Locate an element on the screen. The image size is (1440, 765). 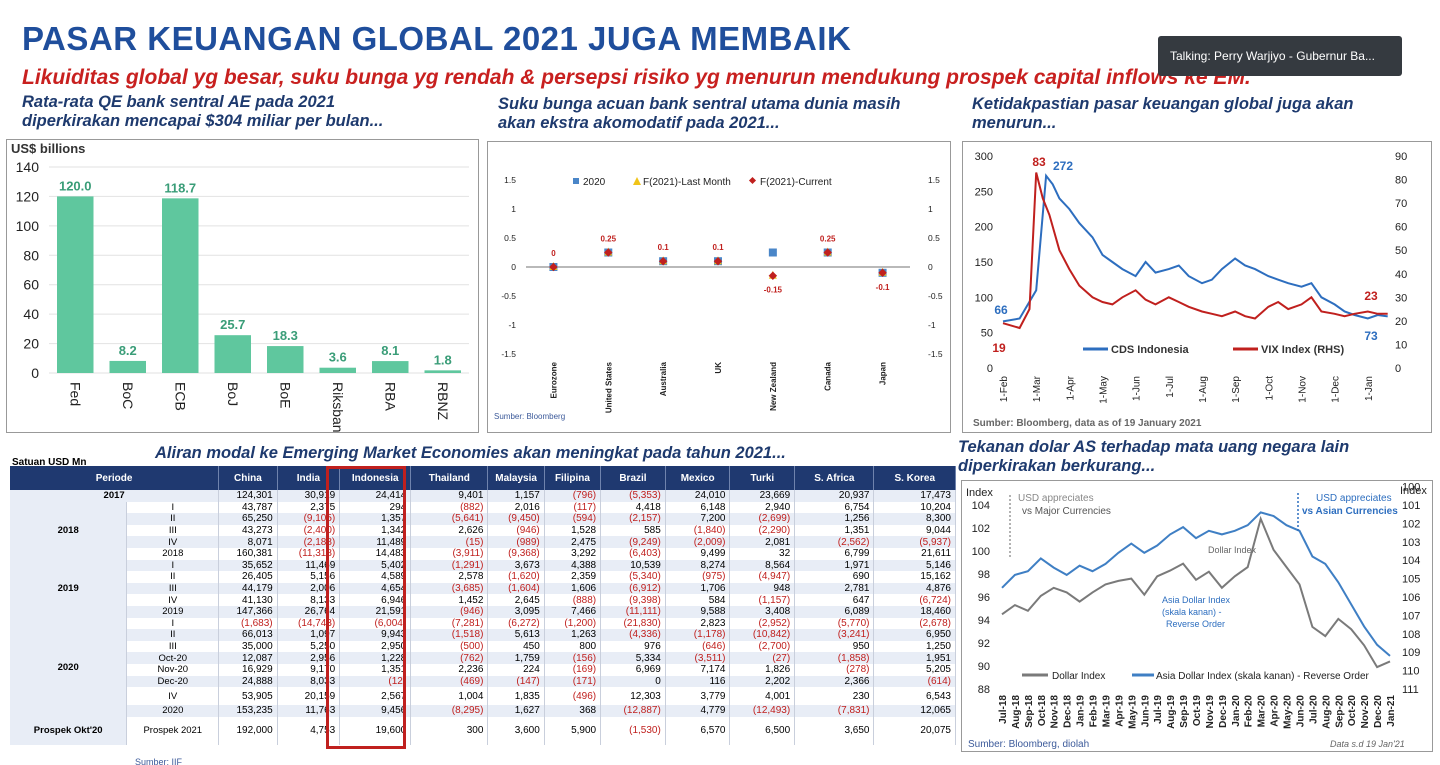
value-cell: 153,235 is located at coordinates (248, 711).